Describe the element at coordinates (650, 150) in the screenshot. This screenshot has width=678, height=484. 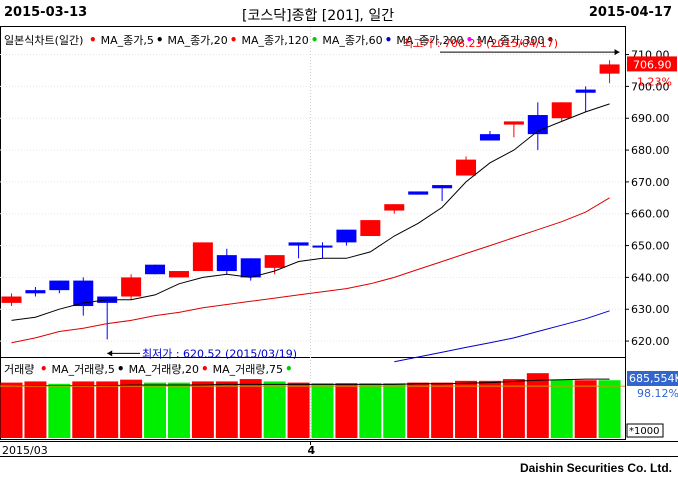
I see `y-tick-label-6: 680.00` at that location.